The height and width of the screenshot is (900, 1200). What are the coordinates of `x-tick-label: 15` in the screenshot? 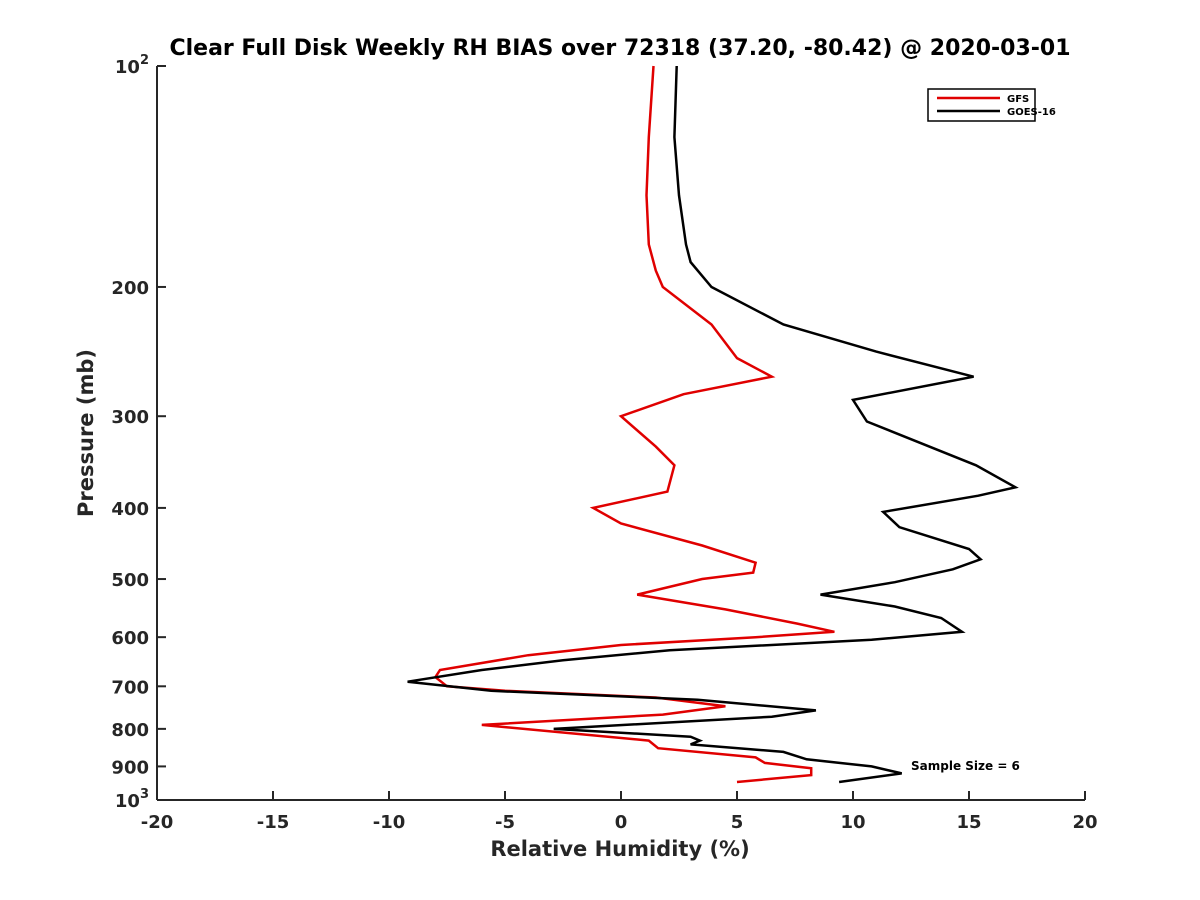 It's located at (968, 822).